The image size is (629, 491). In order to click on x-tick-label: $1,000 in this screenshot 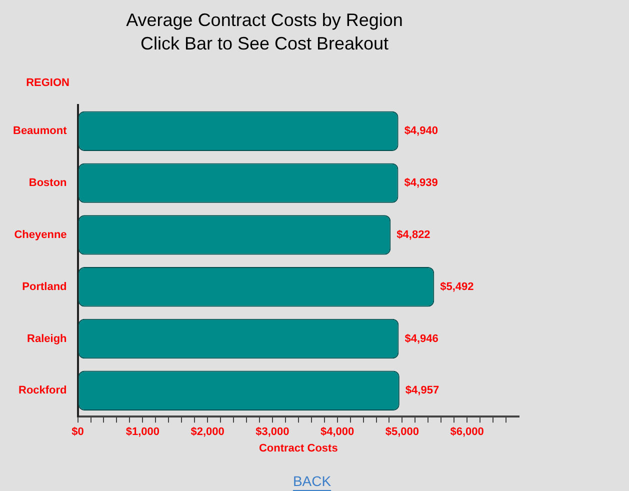, I will do `click(143, 432)`.